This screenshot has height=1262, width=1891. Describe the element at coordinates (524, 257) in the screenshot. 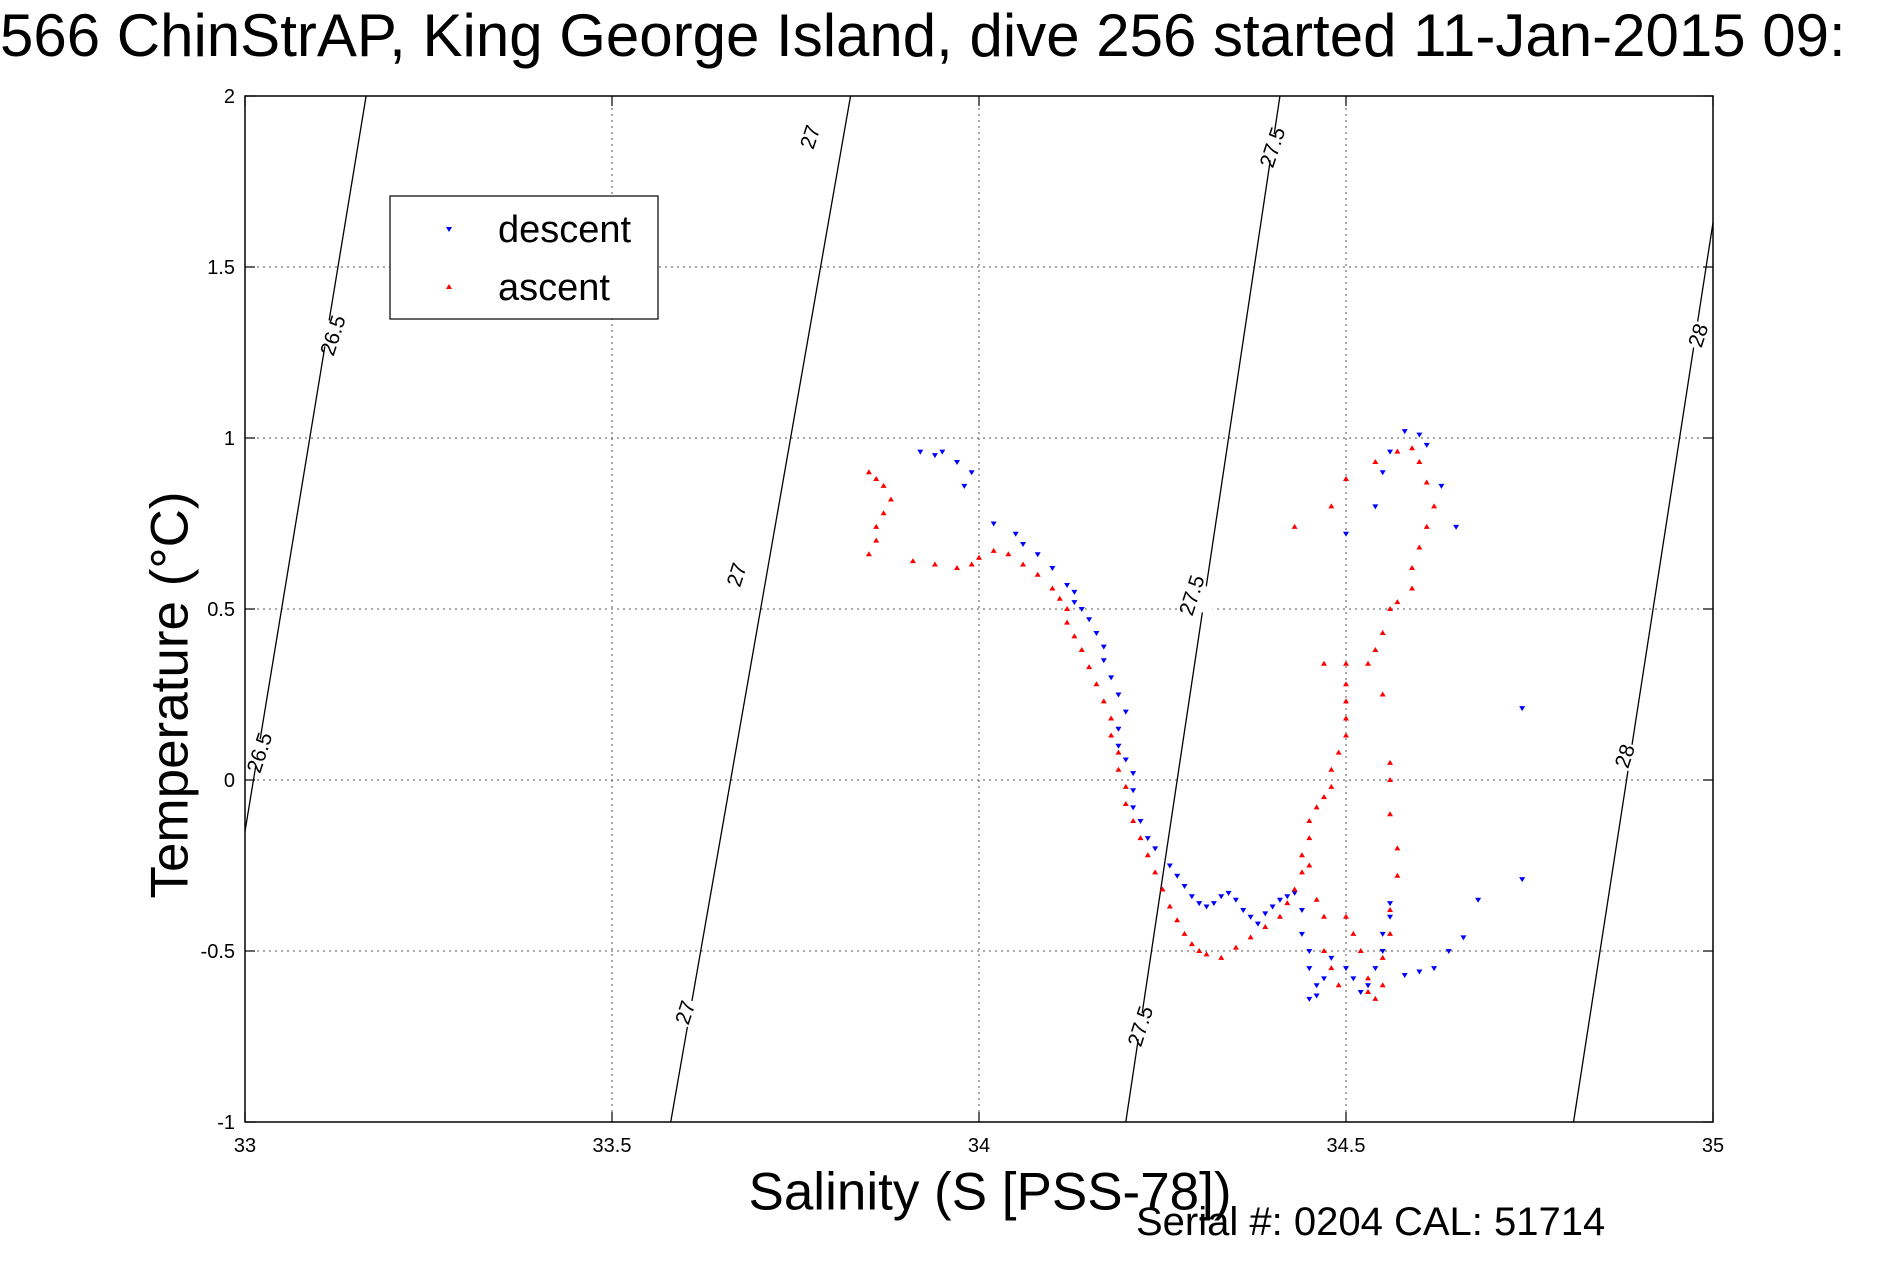

I see `legend: descent ascent` at that location.